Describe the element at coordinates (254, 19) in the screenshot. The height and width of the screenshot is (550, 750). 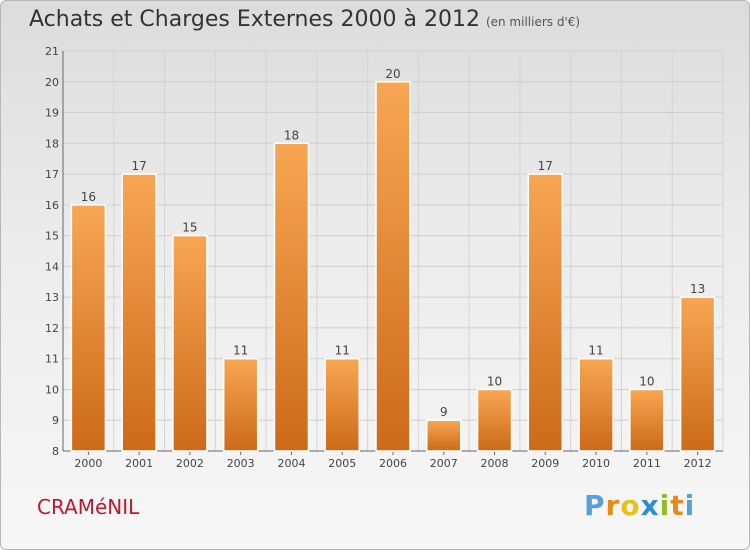
I see `chart-title-text: Achats et Charges Externes 2000 à 2012` at that location.